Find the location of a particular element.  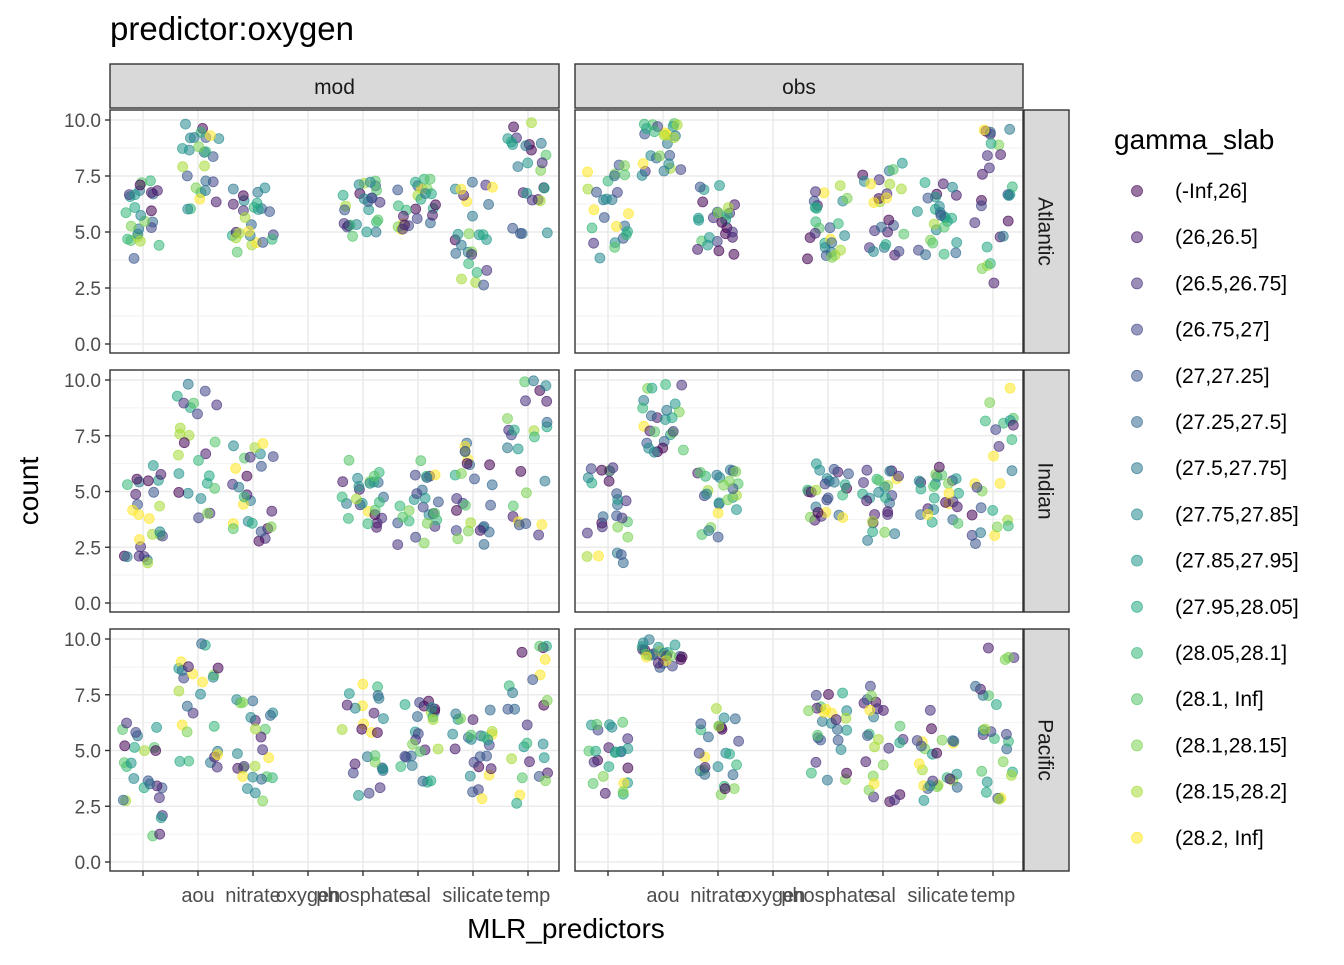

x-tick-label: aou is located at coordinates (197, 896).